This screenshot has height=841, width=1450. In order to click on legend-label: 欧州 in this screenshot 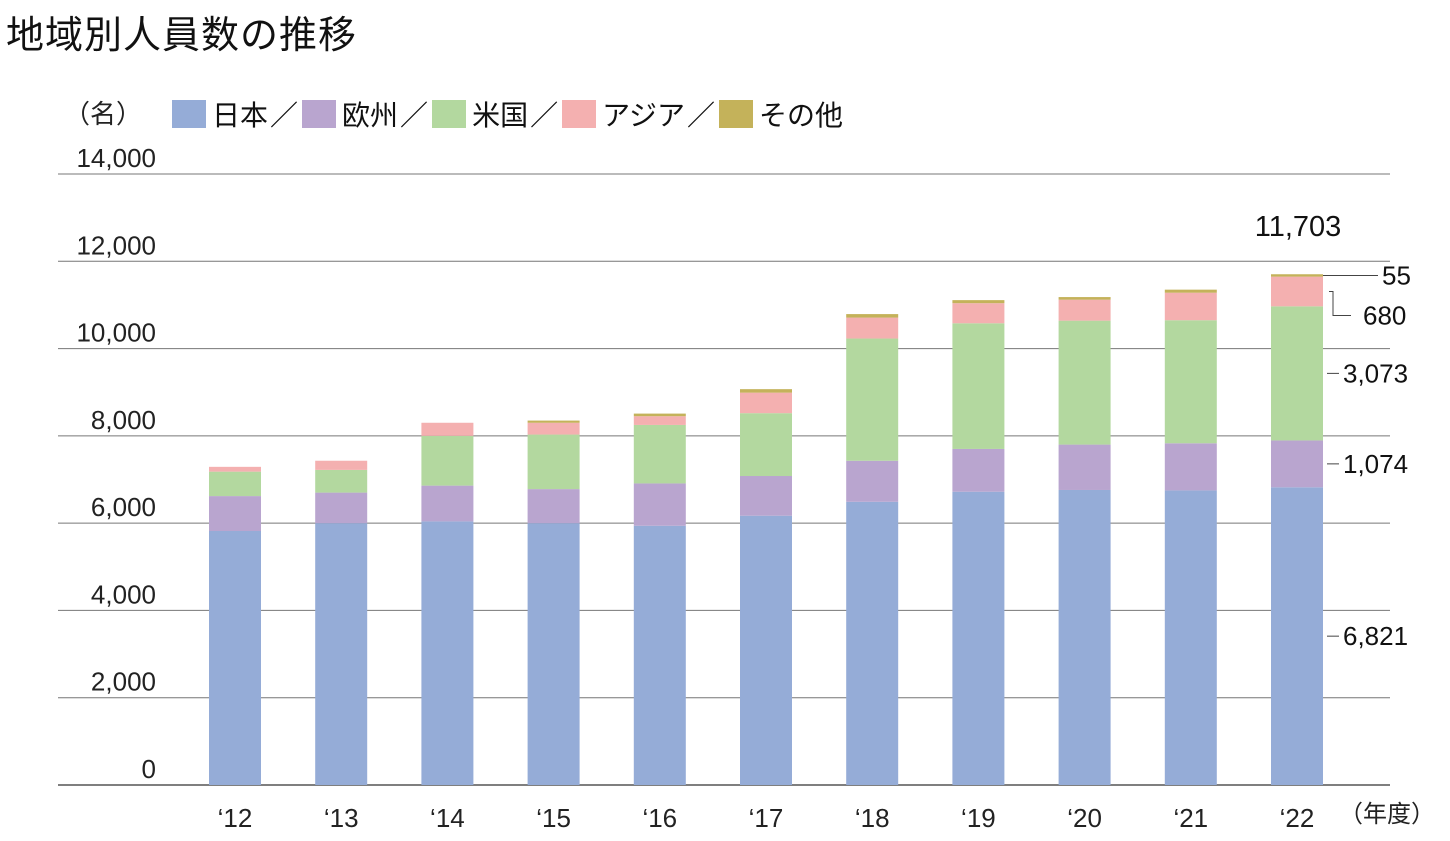, I will do `click(370, 115)`.